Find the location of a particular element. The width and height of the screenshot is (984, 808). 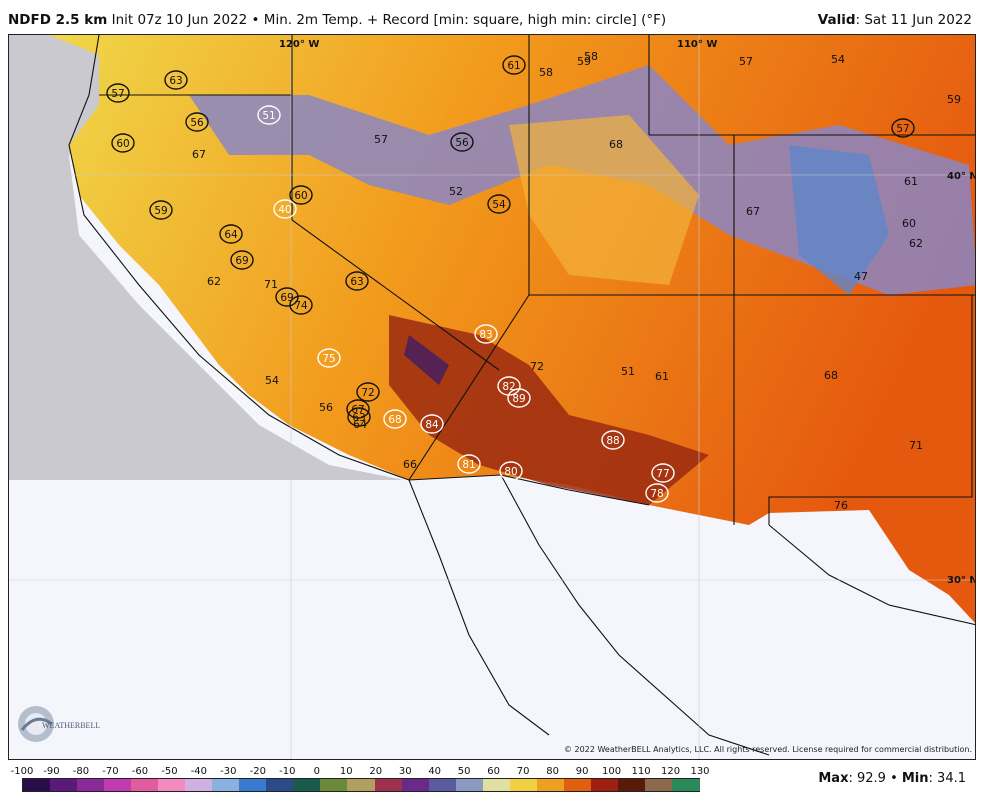

station-value: 56 is located at coordinates (326, 407).